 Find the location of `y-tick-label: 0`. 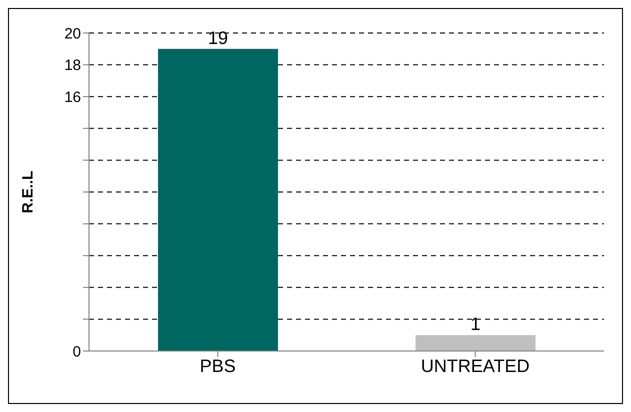

y-tick-label: 0 is located at coordinates (76, 351).